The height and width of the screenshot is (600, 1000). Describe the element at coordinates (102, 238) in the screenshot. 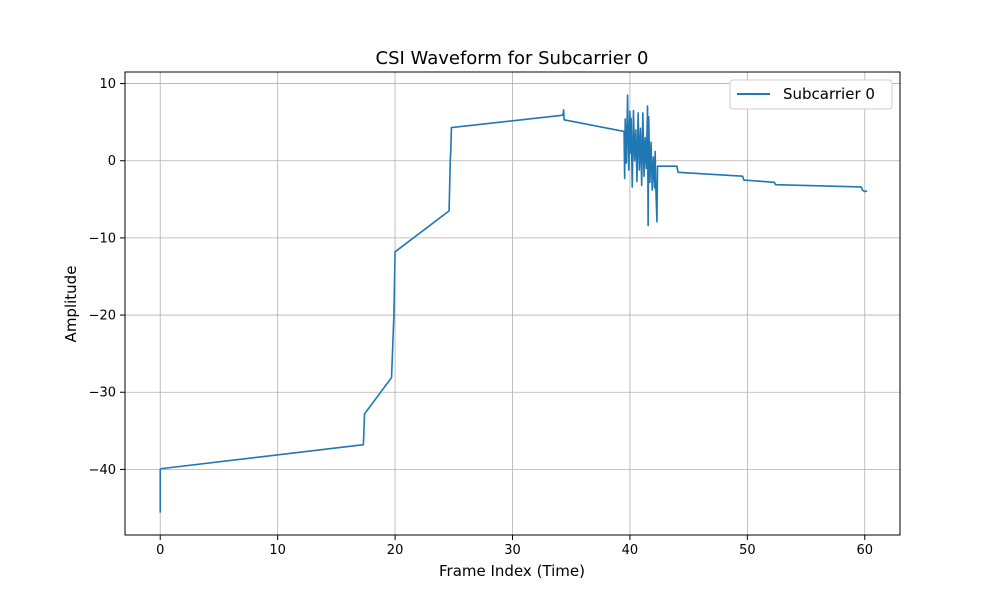

I see `y-tick-label: −10` at that location.